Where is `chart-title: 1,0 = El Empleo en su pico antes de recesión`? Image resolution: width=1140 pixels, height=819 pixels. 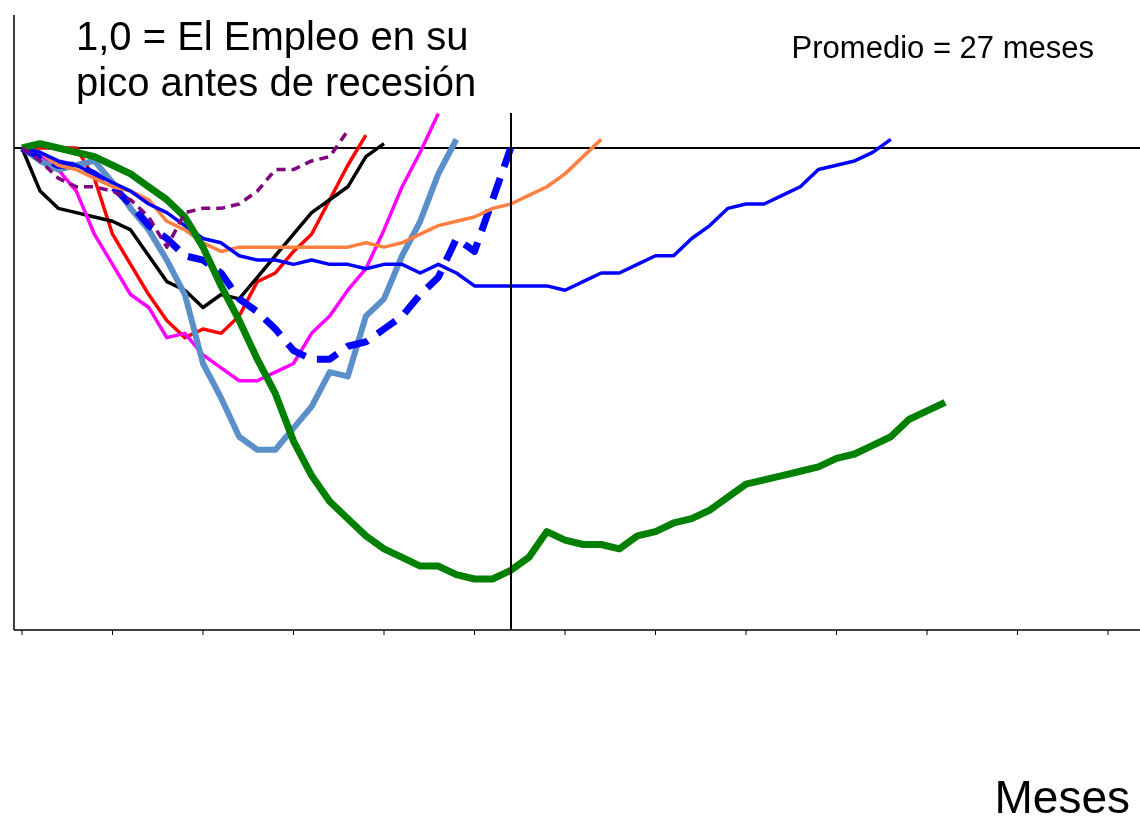 chart-title: 1,0 = El Empleo en su pico antes de recesión is located at coordinates (276, 59).